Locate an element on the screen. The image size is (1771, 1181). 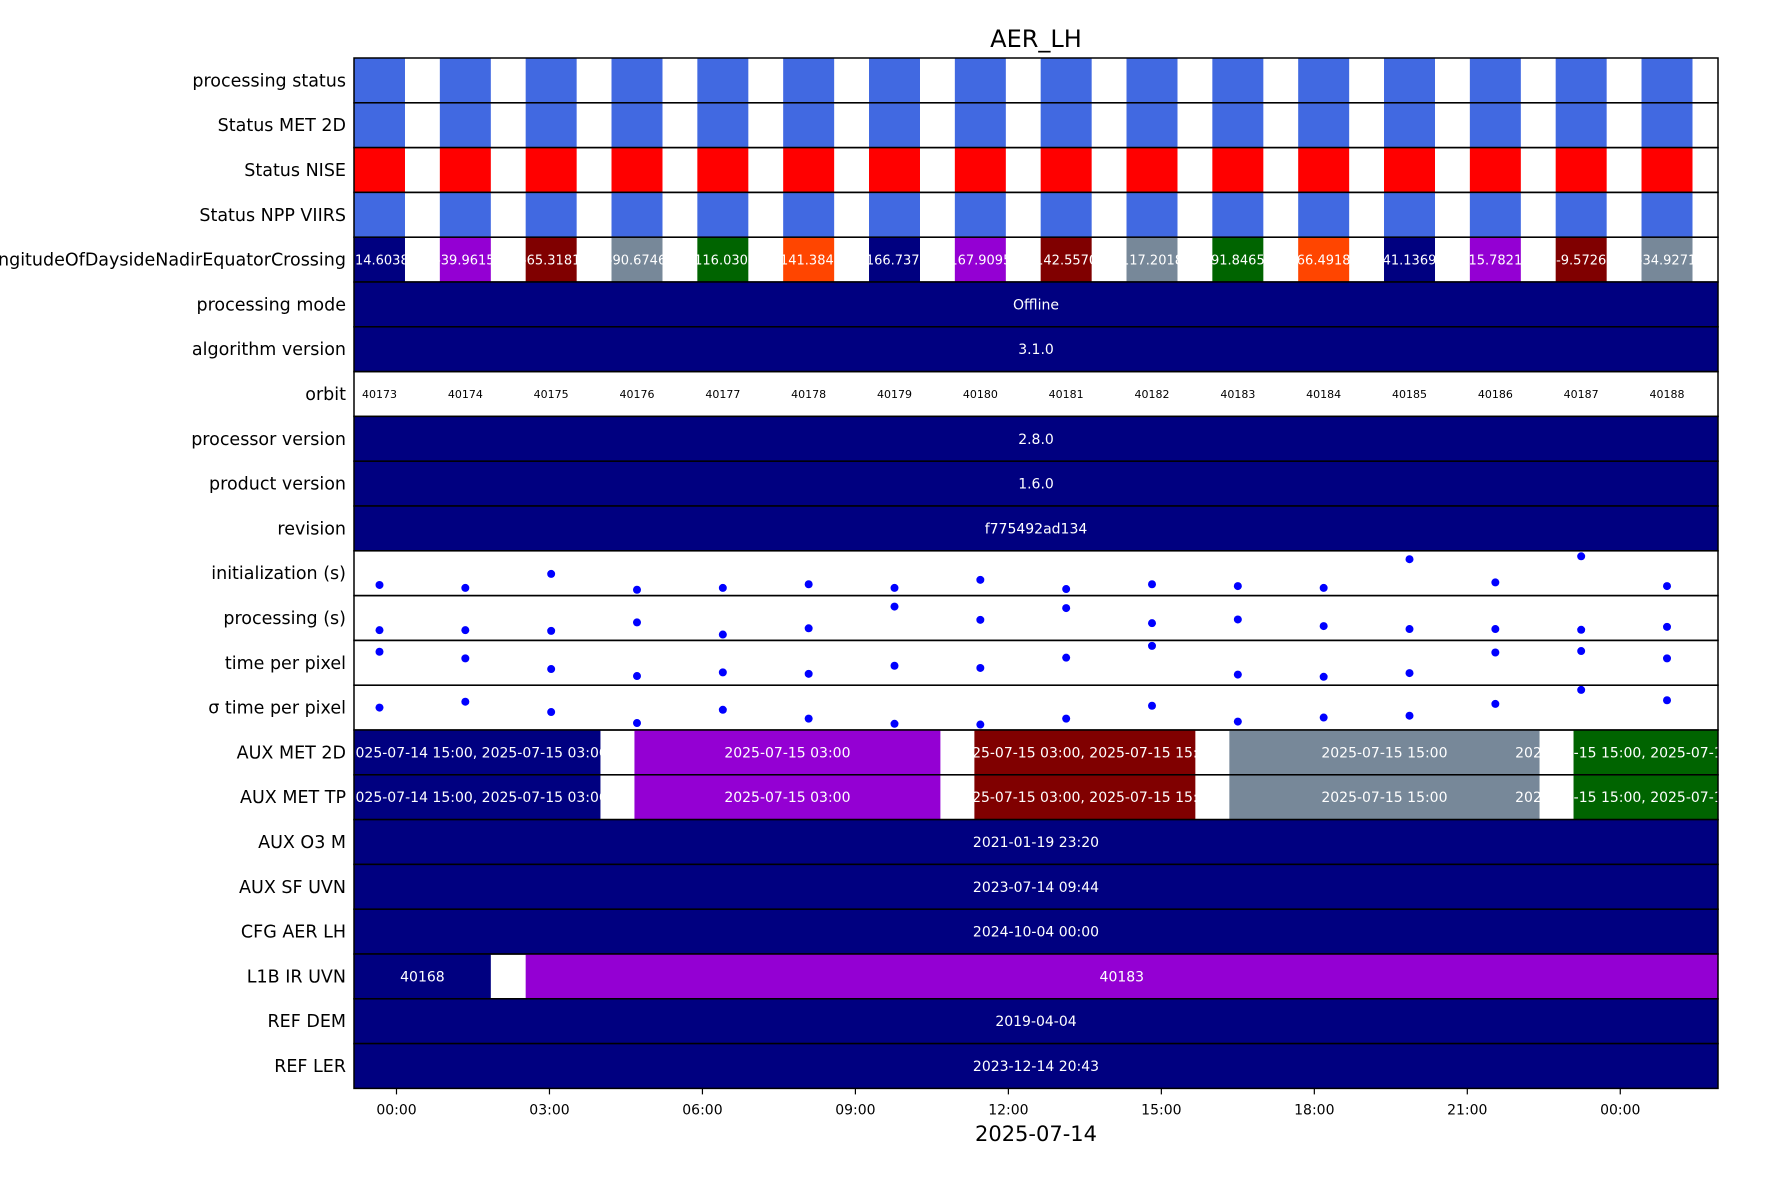
longitude-label: 117.2018 is located at coordinates (1152, 261).